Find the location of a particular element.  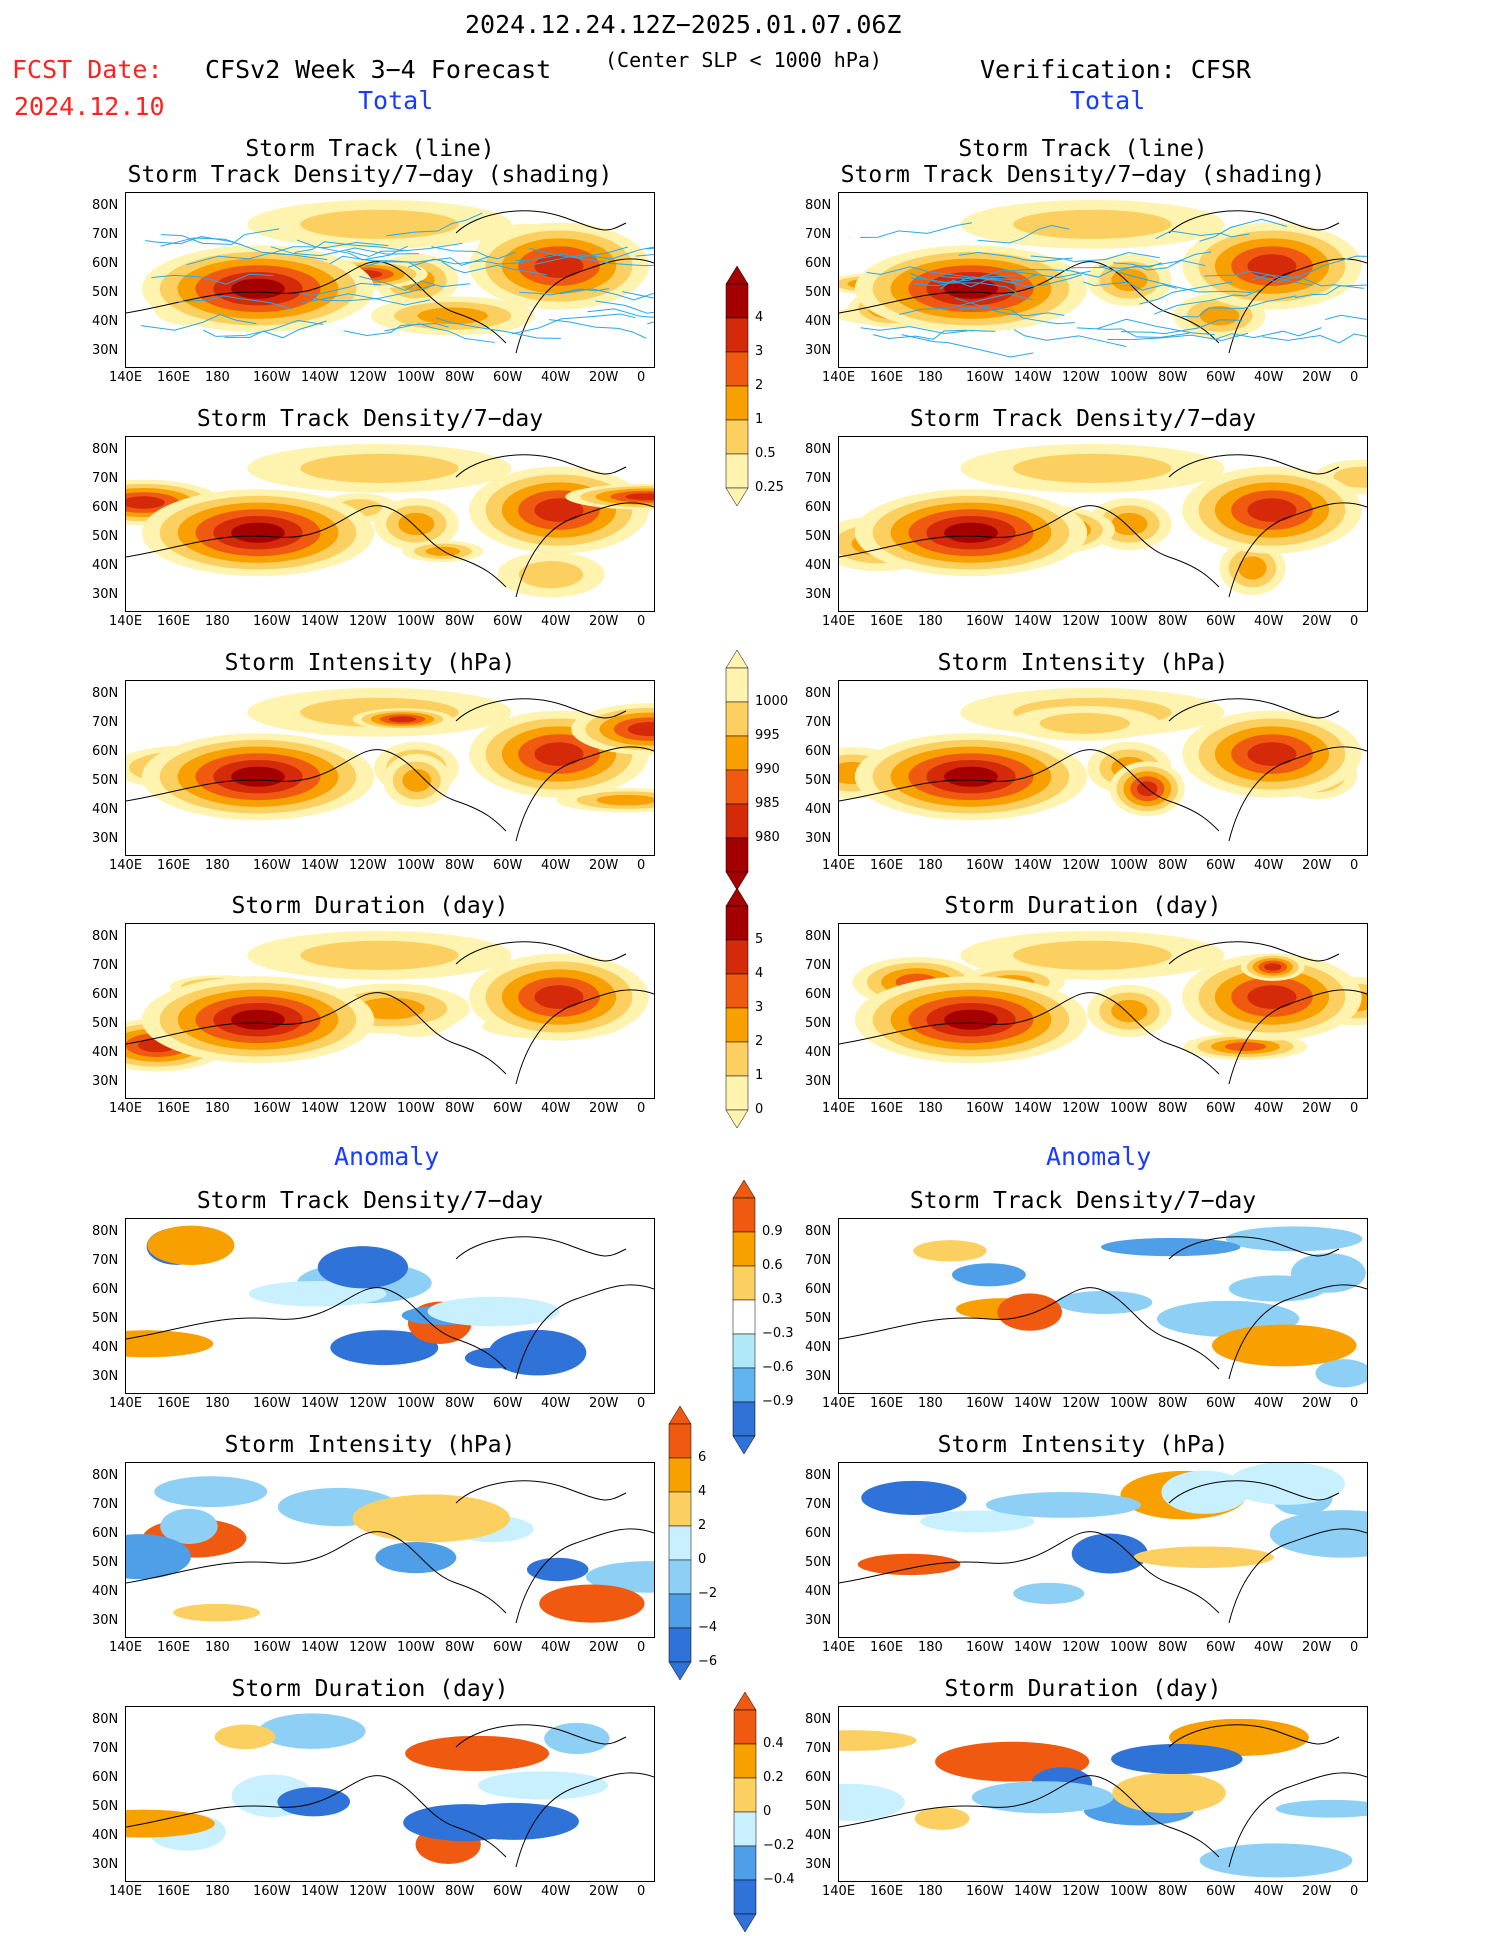

colorbar-duration_anom: 0.4 0.2 0 −0.2 −0.4 is located at coordinates (764, 1813).